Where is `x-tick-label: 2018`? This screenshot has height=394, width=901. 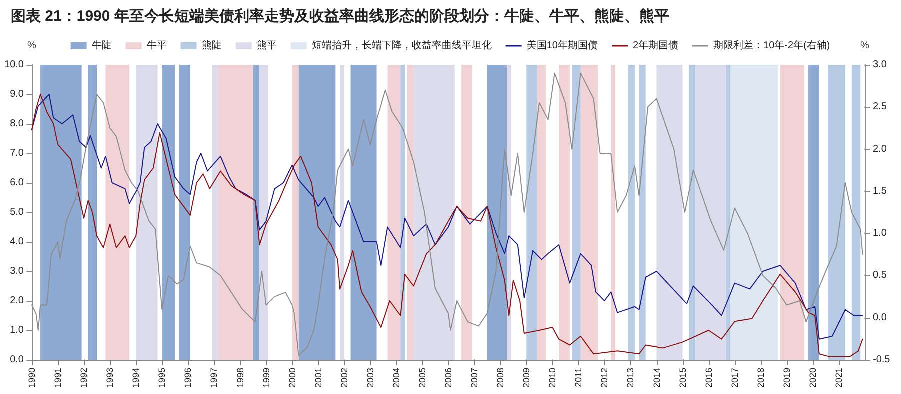 x-tick-label: 2018 is located at coordinates (761, 378).